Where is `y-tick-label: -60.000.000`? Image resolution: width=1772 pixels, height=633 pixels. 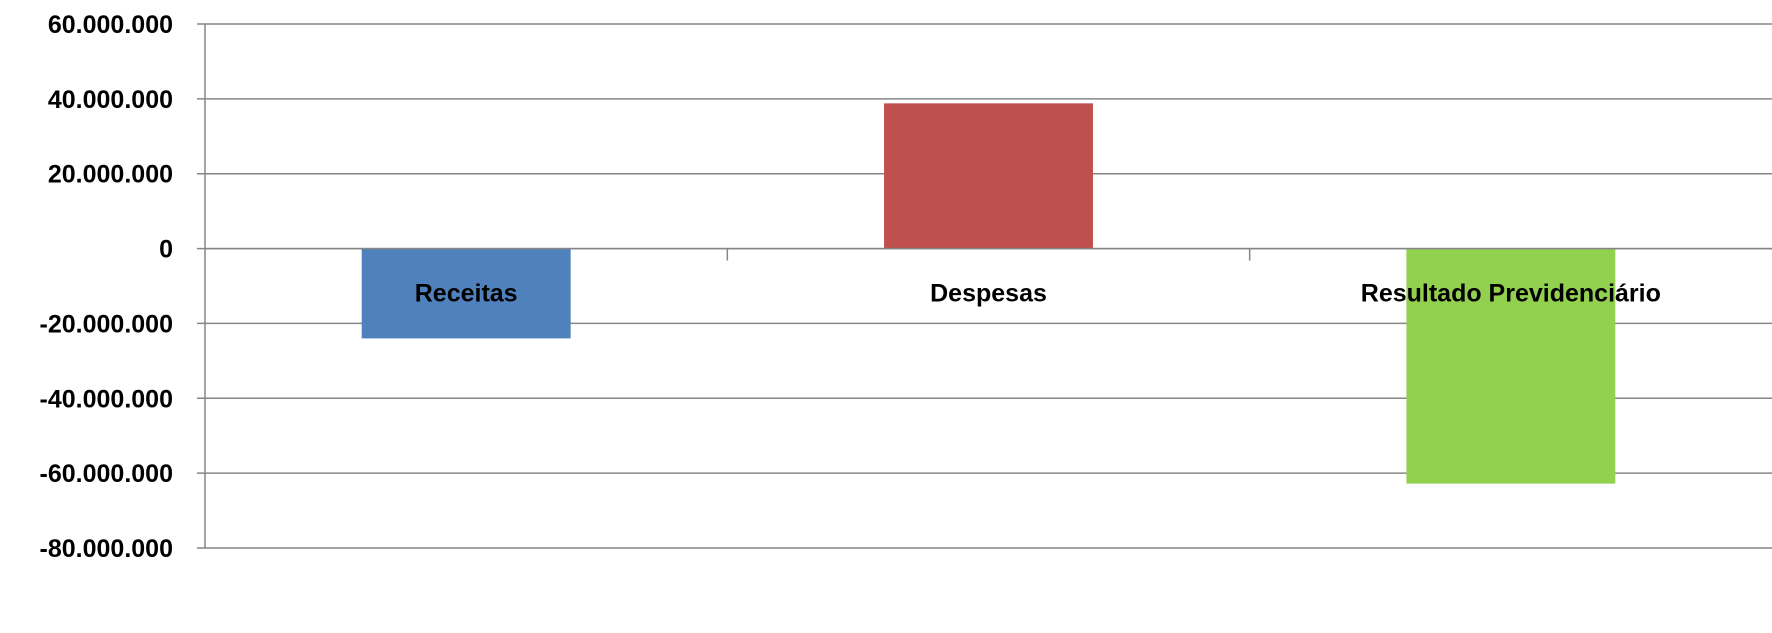 y-tick-label: -60.000.000 is located at coordinates (106, 474).